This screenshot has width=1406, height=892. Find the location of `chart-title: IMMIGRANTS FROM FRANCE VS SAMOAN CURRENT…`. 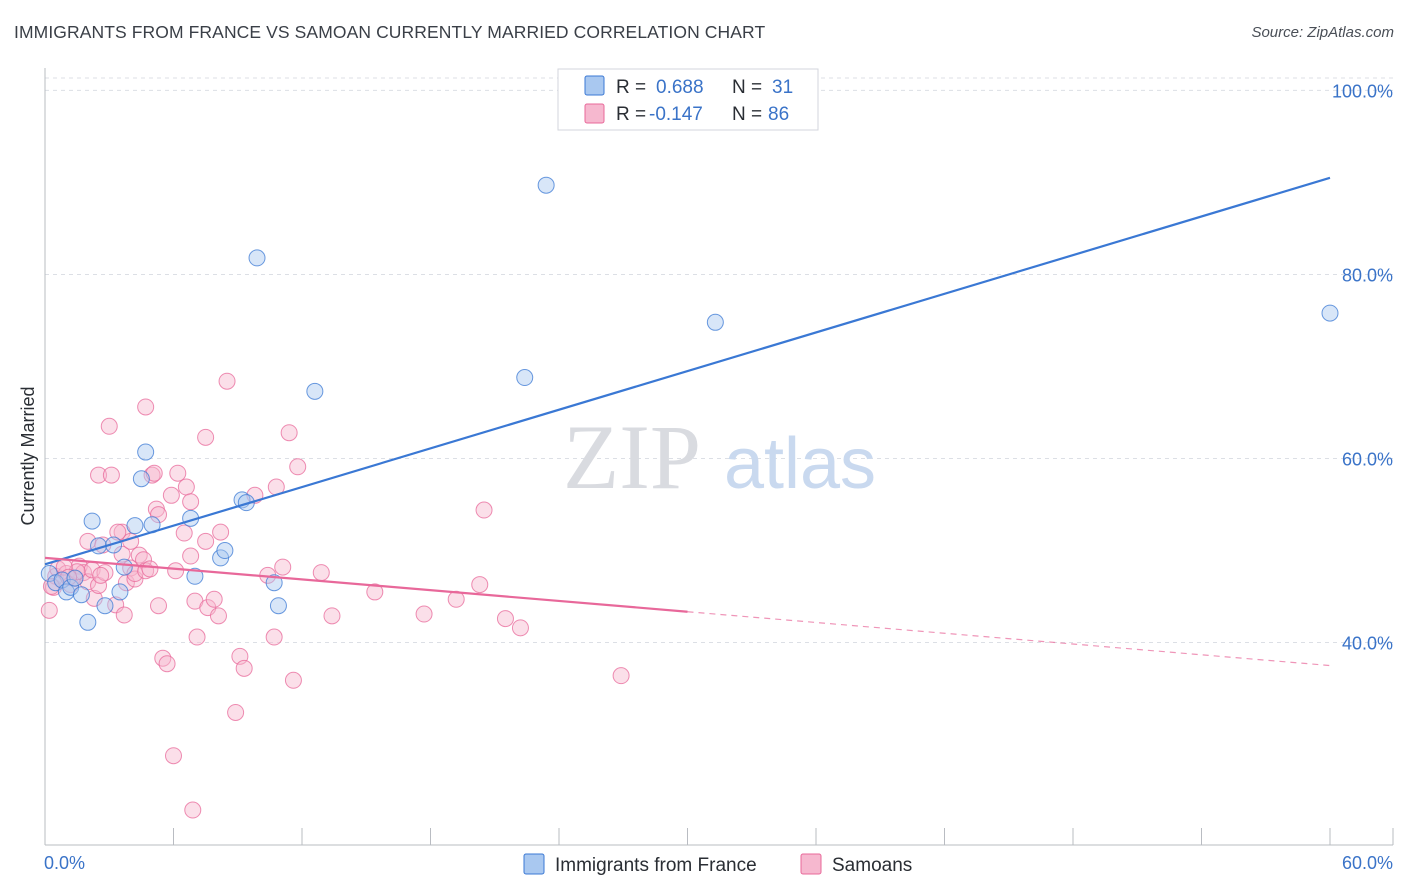

chart-title: IMMIGRANTS FROM FRANCE VS SAMOAN CURRENT… is located at coordinates (390, 32).